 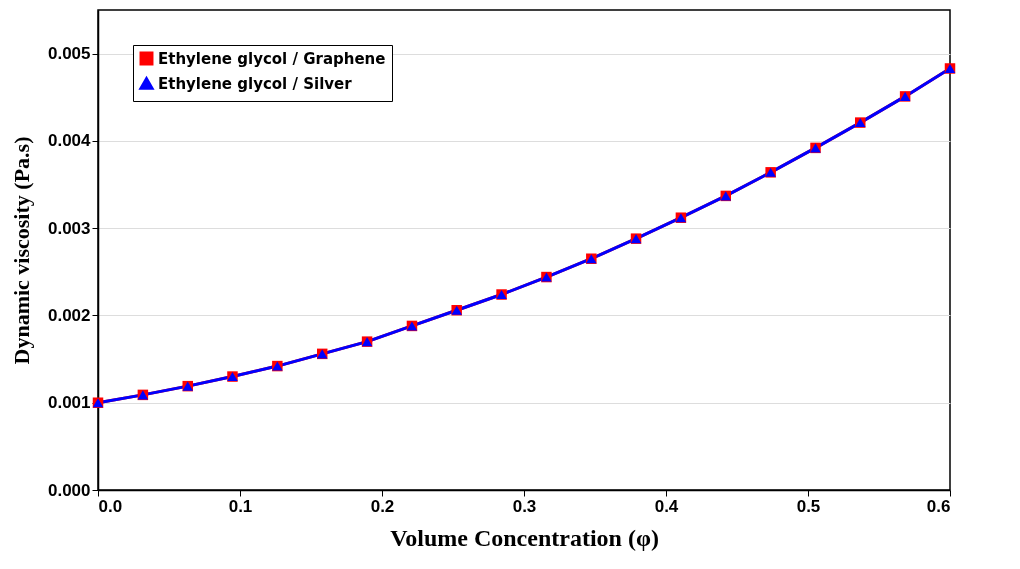 What do you see at coordinates (69, 403) in the screenshot?
I see `y-tick-label: 0.001` at bounding box center [69, 403].